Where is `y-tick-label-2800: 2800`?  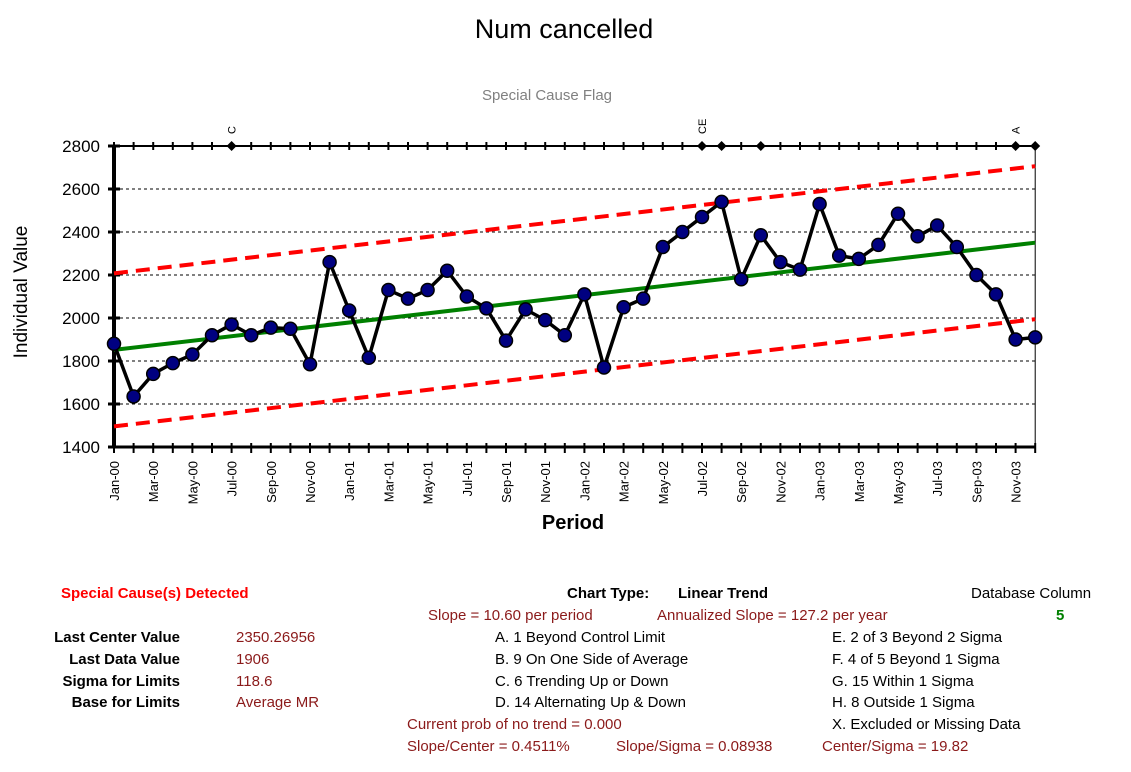 y-tick-label-2800: 2800 is located at coordinates (81, 146).